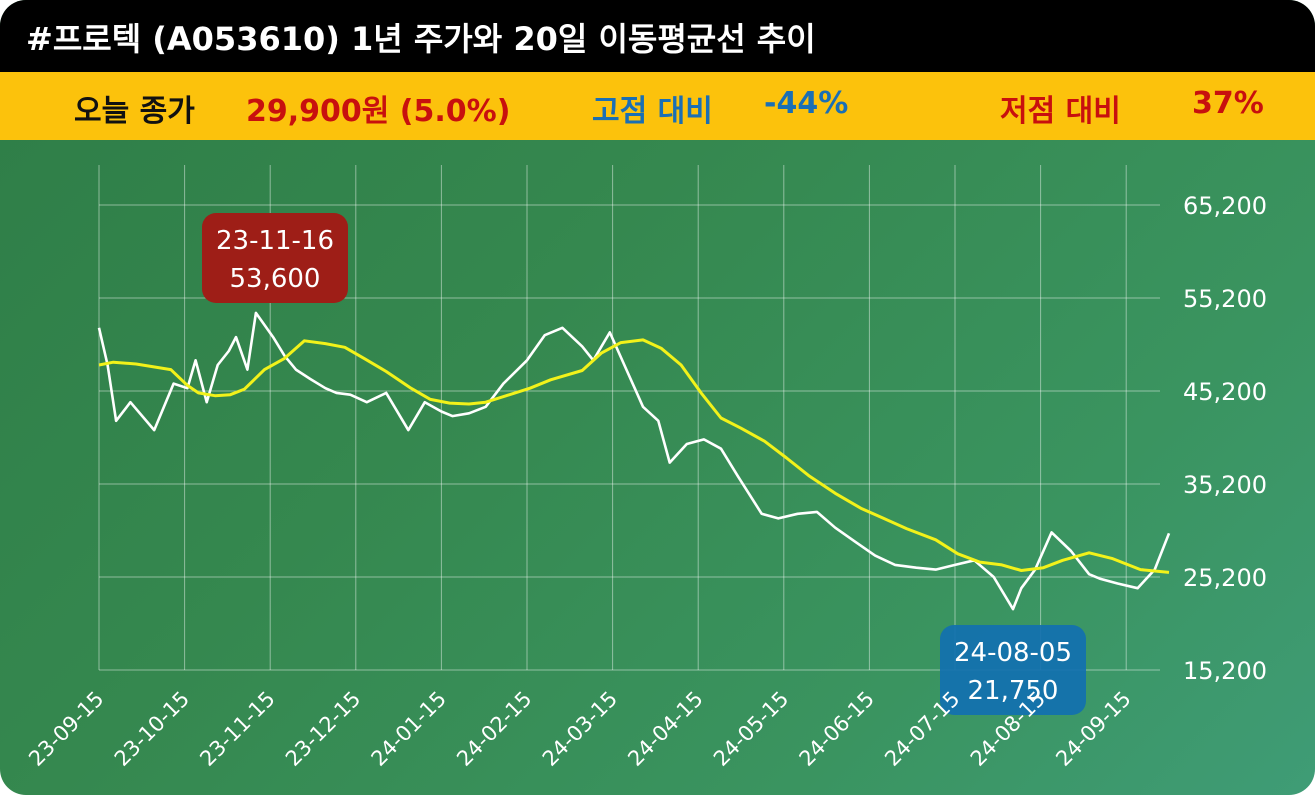  Describe the element at coordinates (1225, 578) in the screenshot. I see `y-tick-label: 25,200` at that location.